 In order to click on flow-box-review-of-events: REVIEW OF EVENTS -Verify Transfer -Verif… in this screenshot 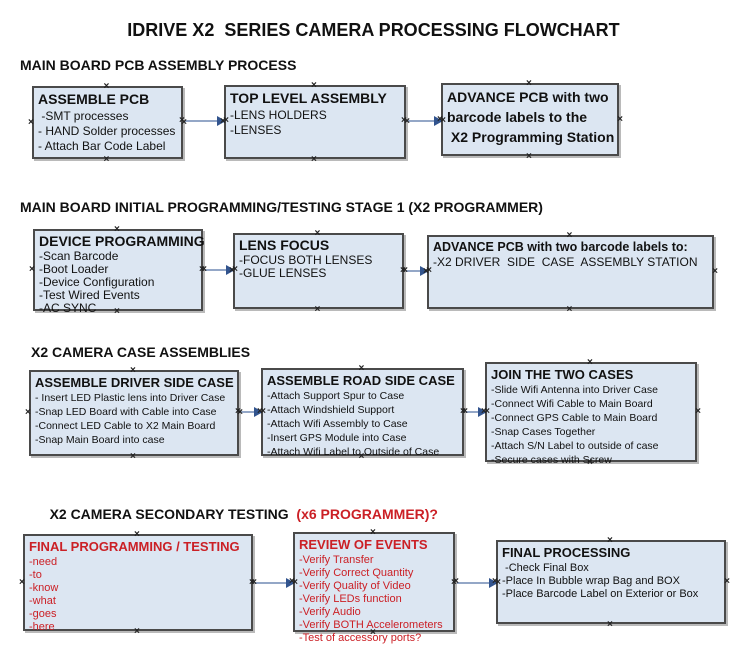, I will do `click(374, 586)`.